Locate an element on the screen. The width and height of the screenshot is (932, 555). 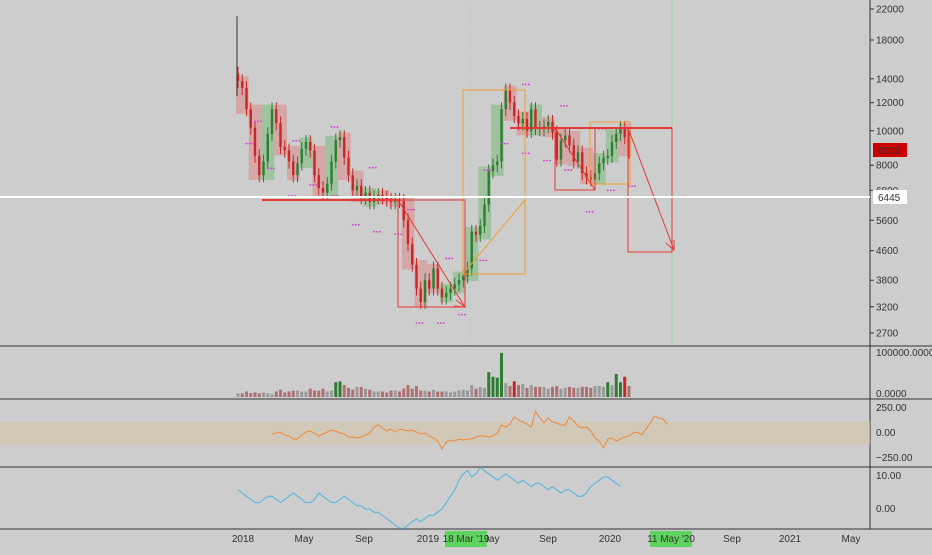
projection-box-red is located at coordinates (650, 190).